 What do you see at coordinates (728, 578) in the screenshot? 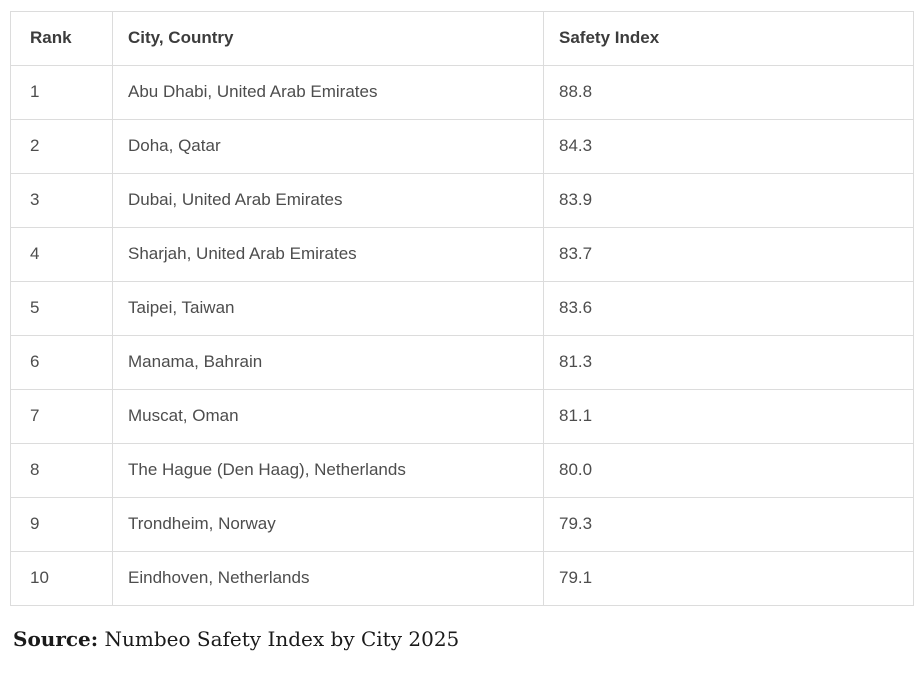
I see `safety-index-cell: 79.1` at bounding box center [728, 578].